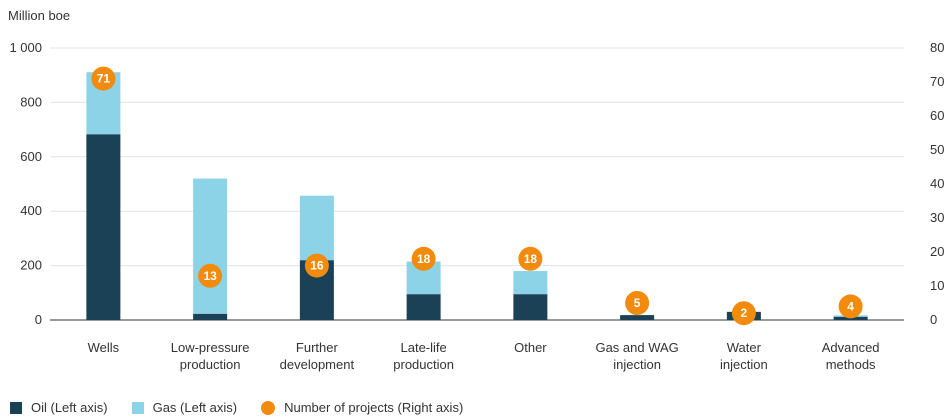 This screenshot has width=944, height=418. Describe the element at coordinates (744, 356) in the screenshot. I see `category-label: Water injection` at that location.